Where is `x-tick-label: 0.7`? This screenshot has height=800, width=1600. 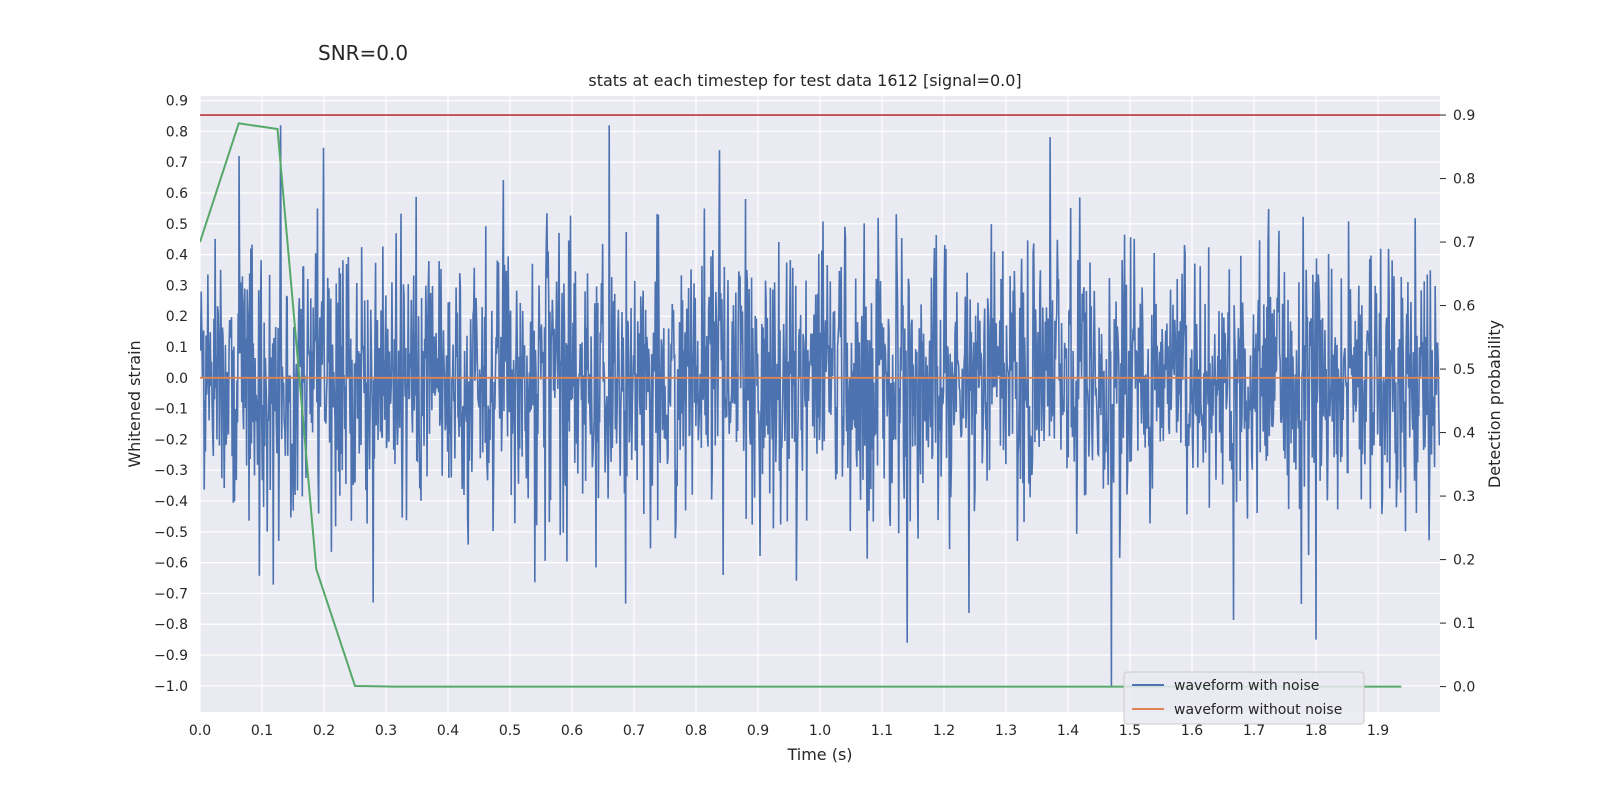 x-tick-label: 0.7 is located at coordinates (634, 731).